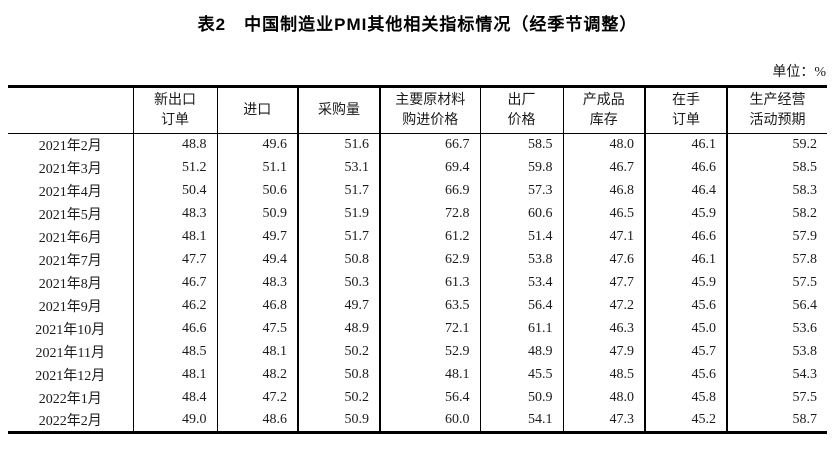 The image size is (835, 451). Describe the element at coordinates (805, 167) in the screenshot. I see `value-cell: 58.5` at that location.